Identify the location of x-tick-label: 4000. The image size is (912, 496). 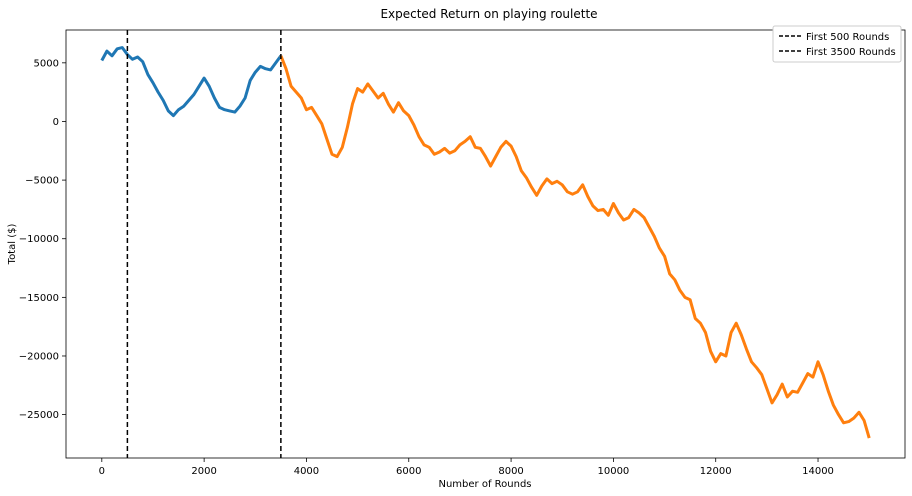
(306, 471).